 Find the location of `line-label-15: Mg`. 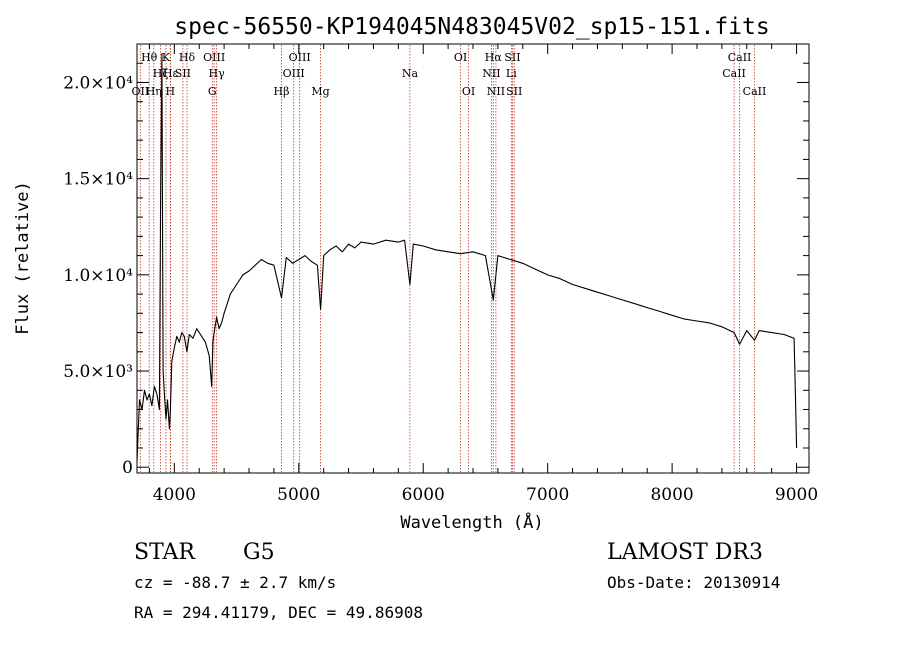

line-label-15: Mg is located at coordinates (320, 91).